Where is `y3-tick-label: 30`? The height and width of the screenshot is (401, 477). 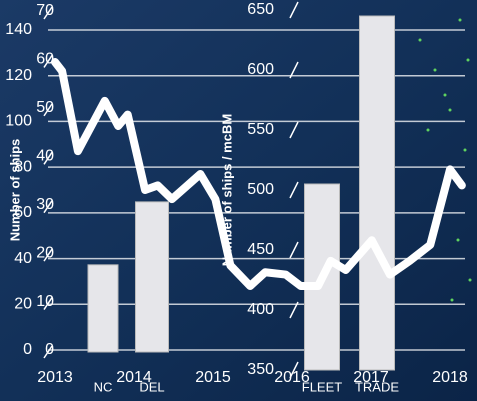
y3-tick-label: 30 is located at coordinates (45, 204).